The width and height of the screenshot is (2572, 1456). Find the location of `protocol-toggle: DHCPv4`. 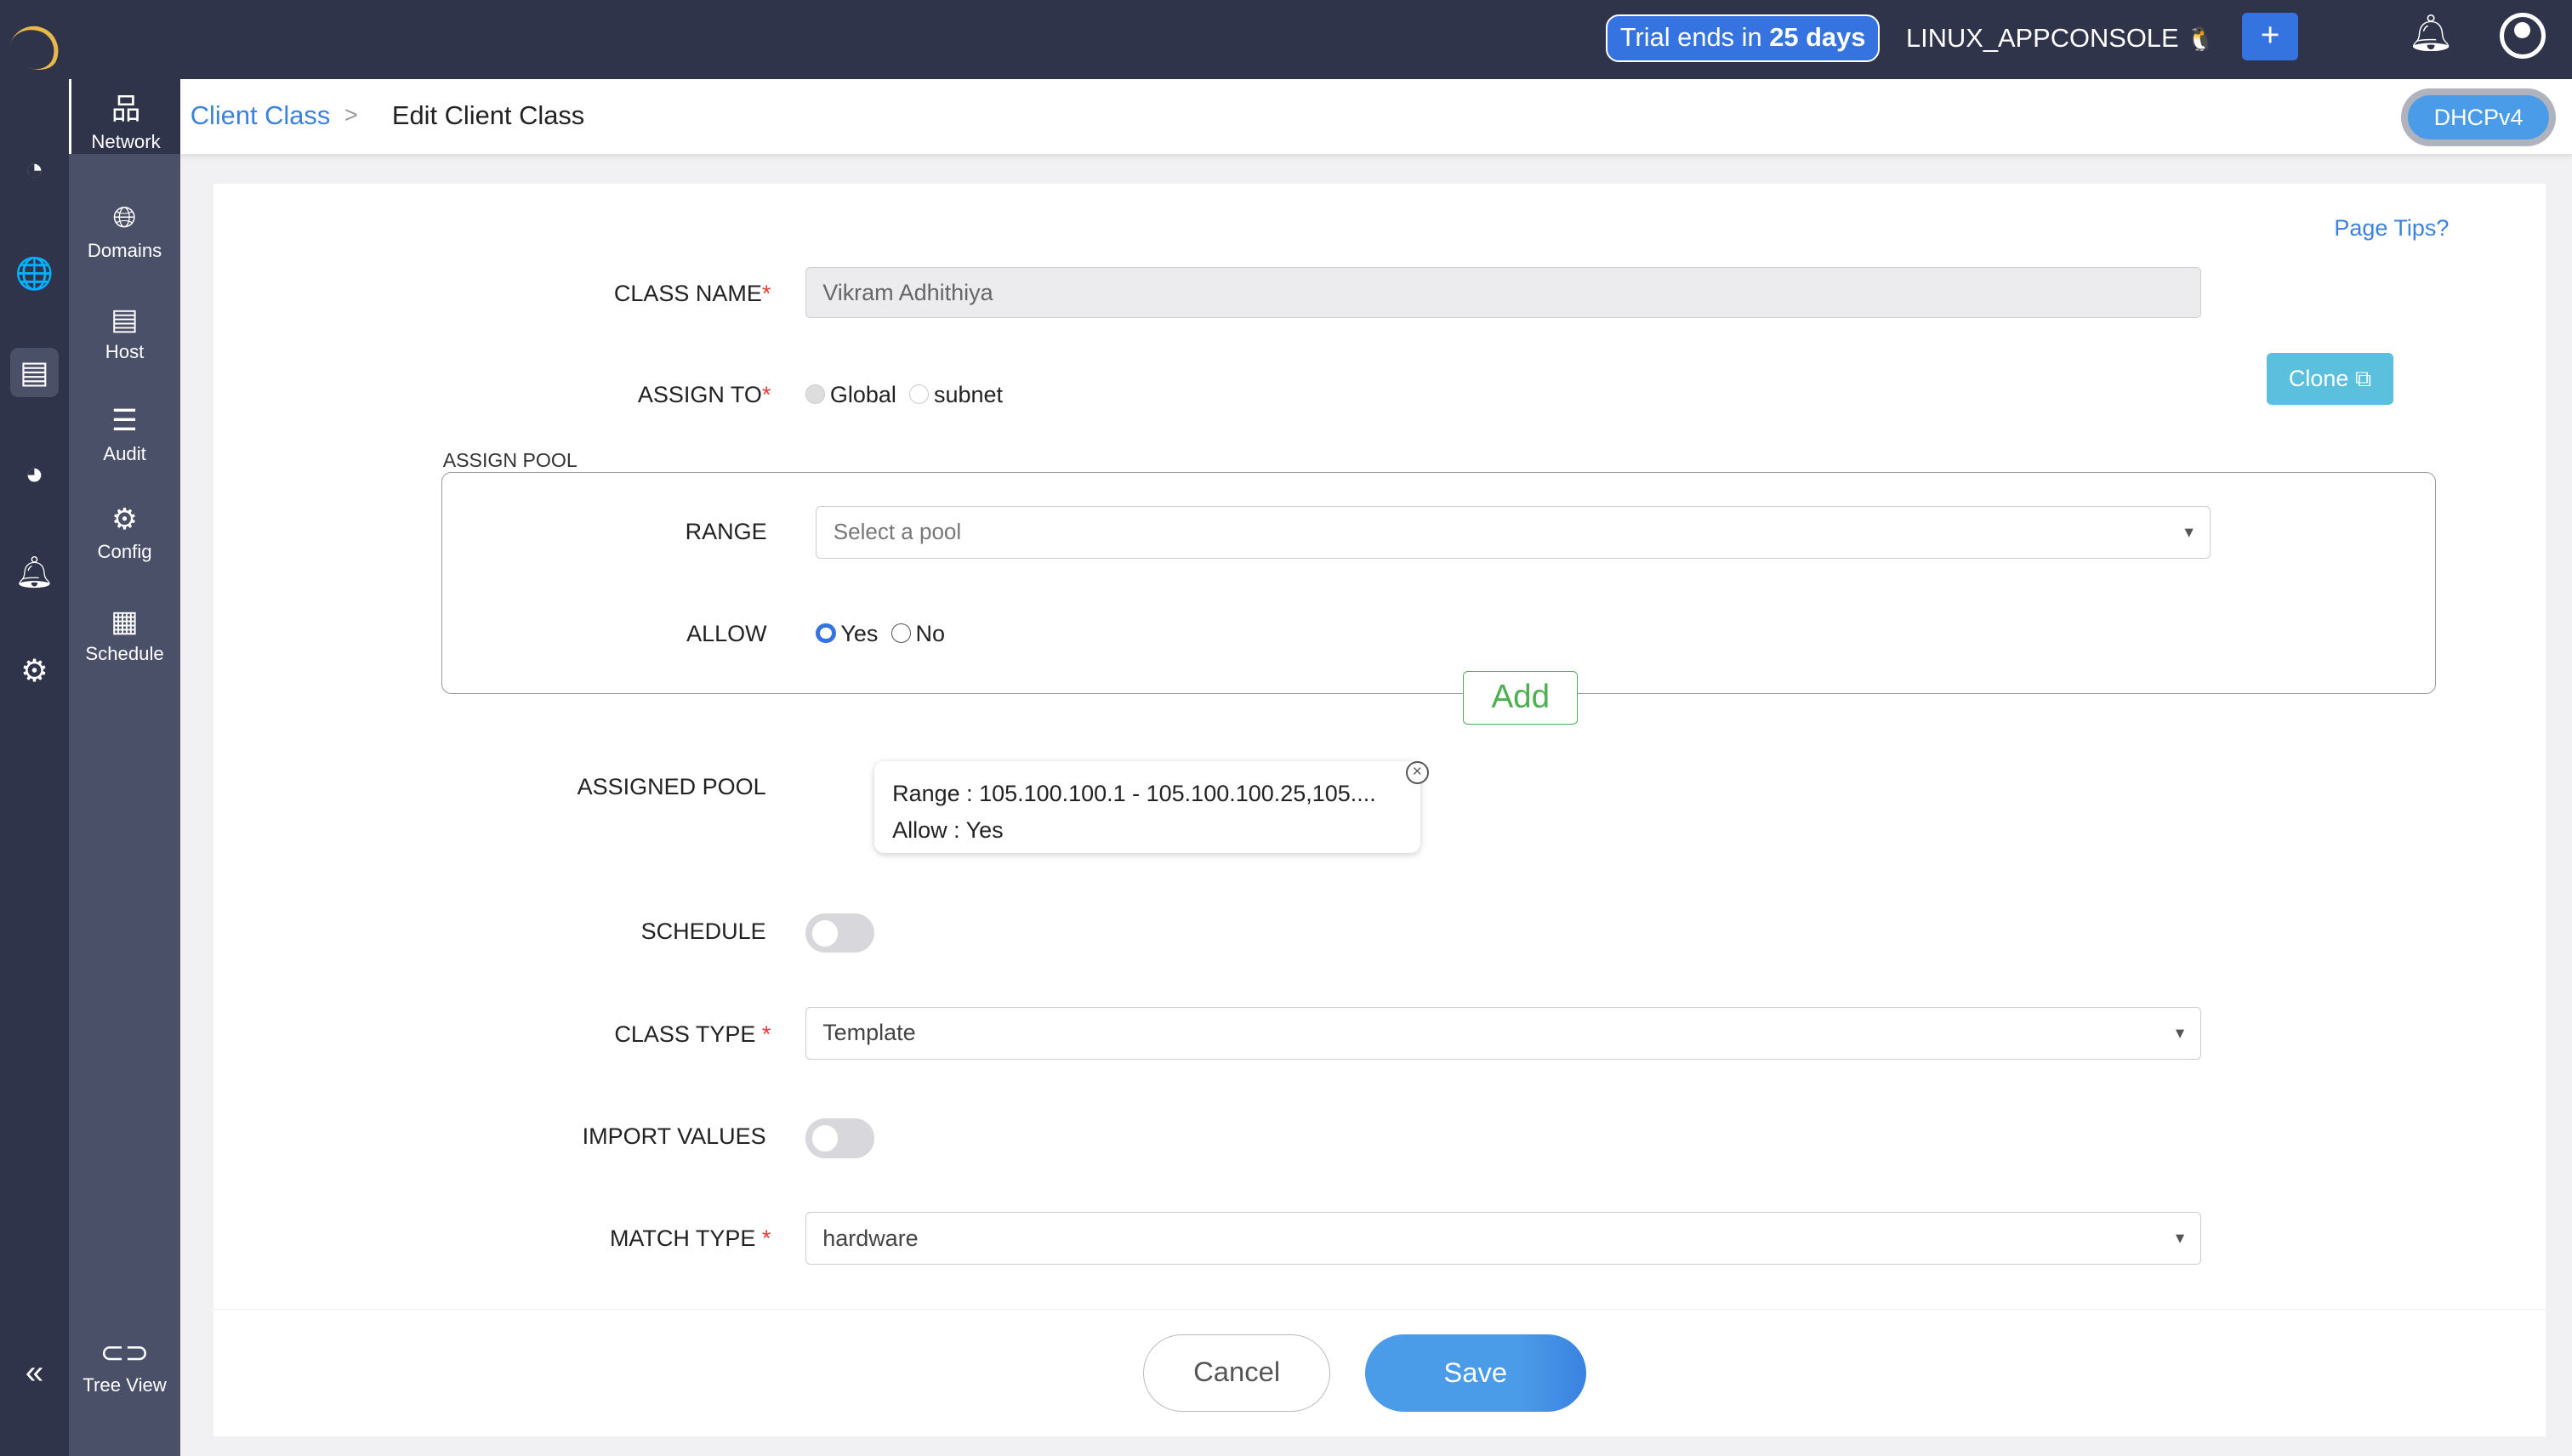

protocol-toggle: DHCPv4 is located at coordinates (2479, 117).